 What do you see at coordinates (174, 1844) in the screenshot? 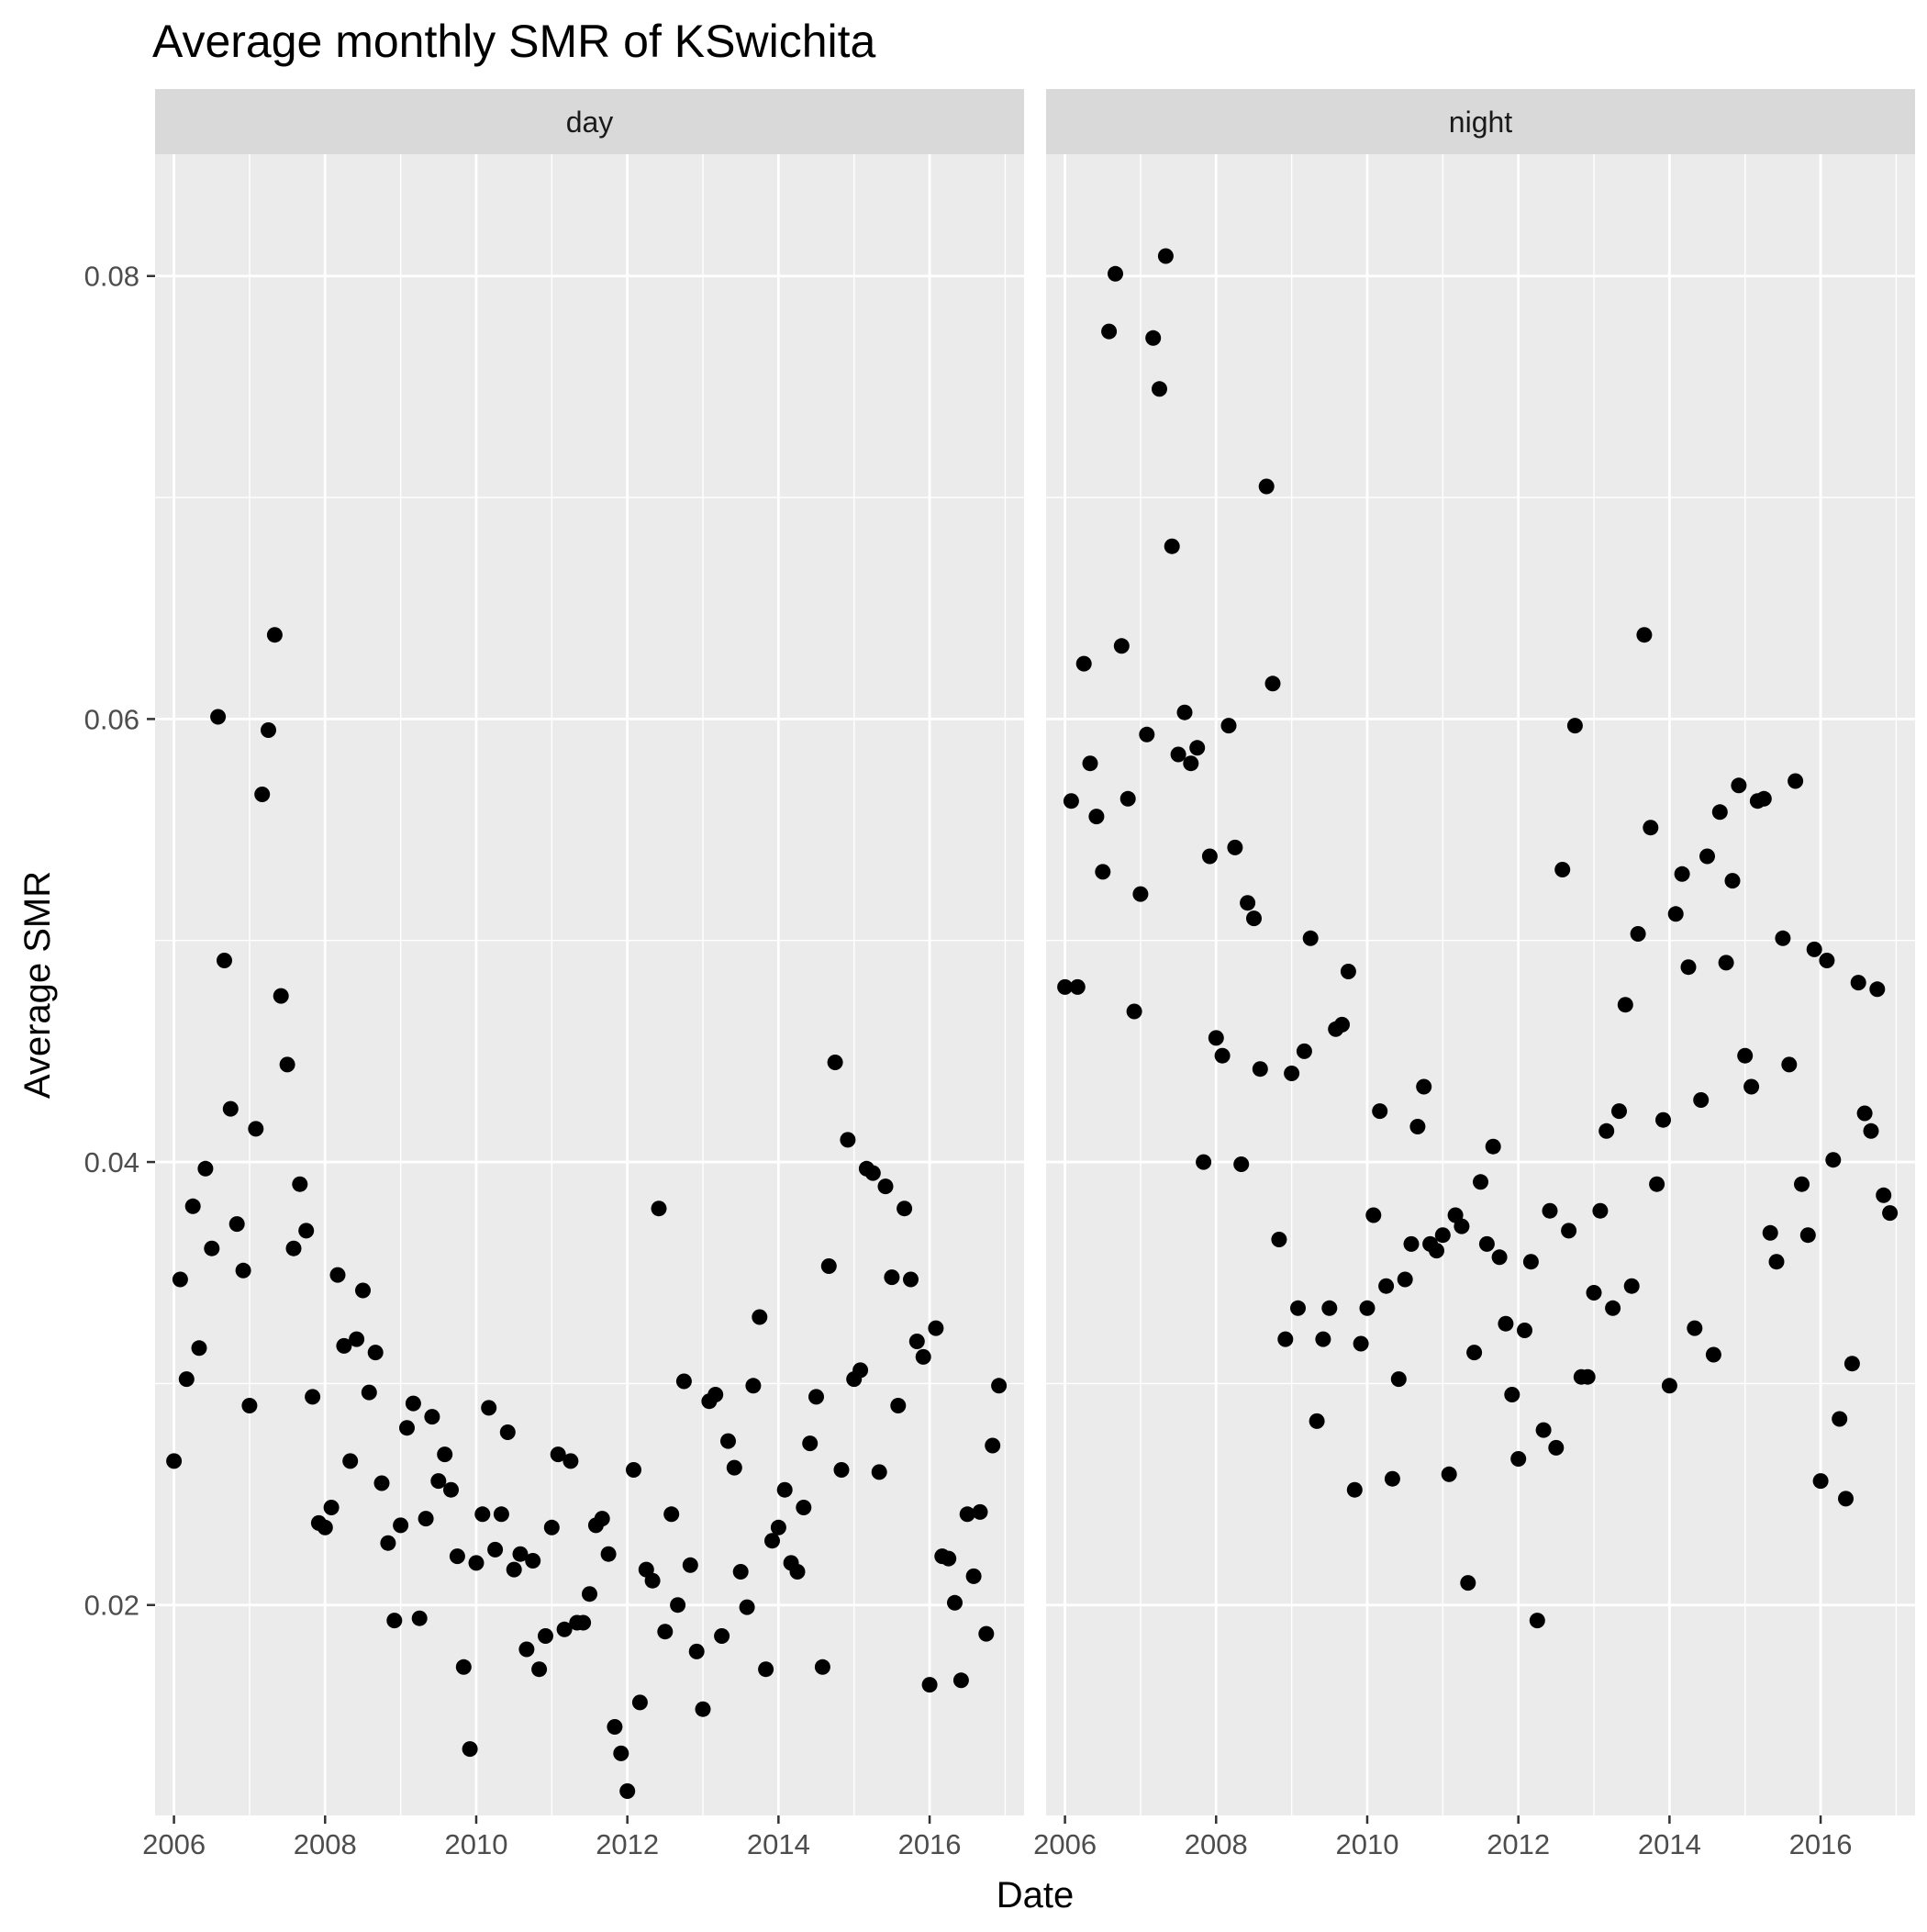
I see `x-tick-label: 2006` at bounding box center [174, 1844].